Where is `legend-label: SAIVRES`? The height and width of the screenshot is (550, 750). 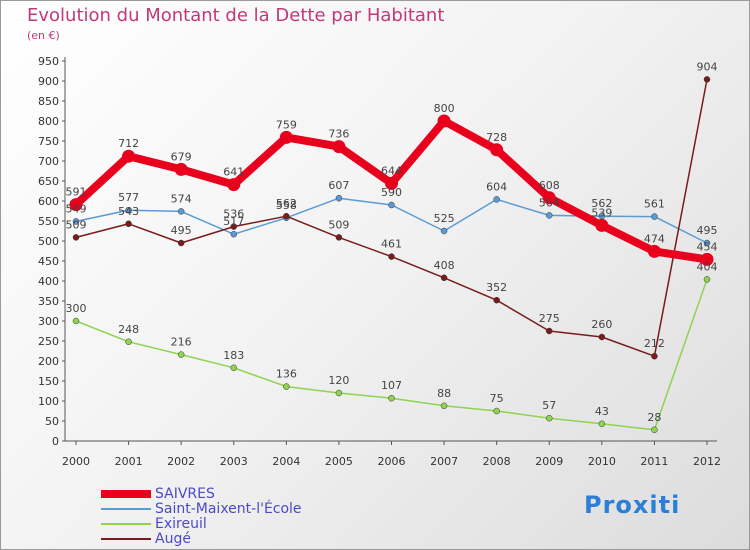
legend-label: SAIVRES is located at coordinates (185, 494).